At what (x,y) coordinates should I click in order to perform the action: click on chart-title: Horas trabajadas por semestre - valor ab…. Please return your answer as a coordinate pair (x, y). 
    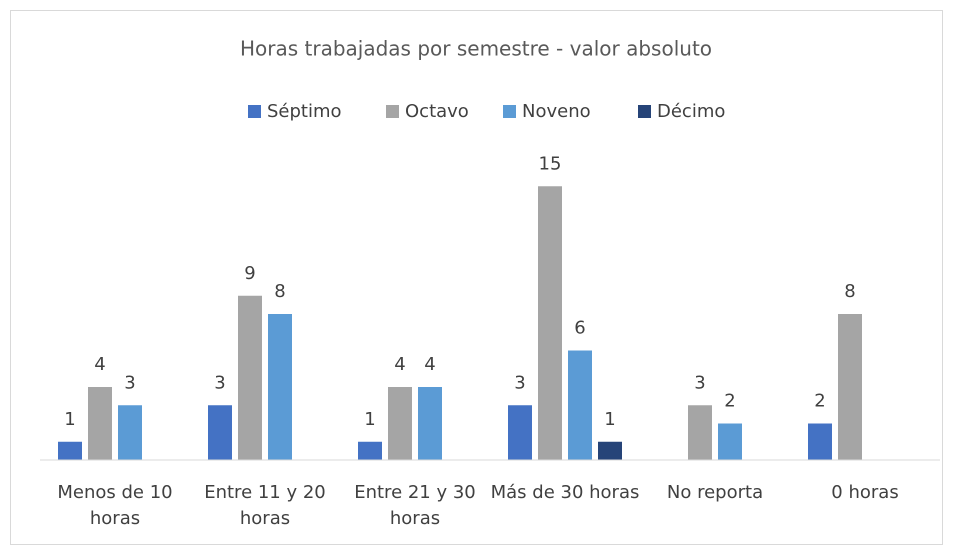
    Looking at the image, I should click on (476, 49).